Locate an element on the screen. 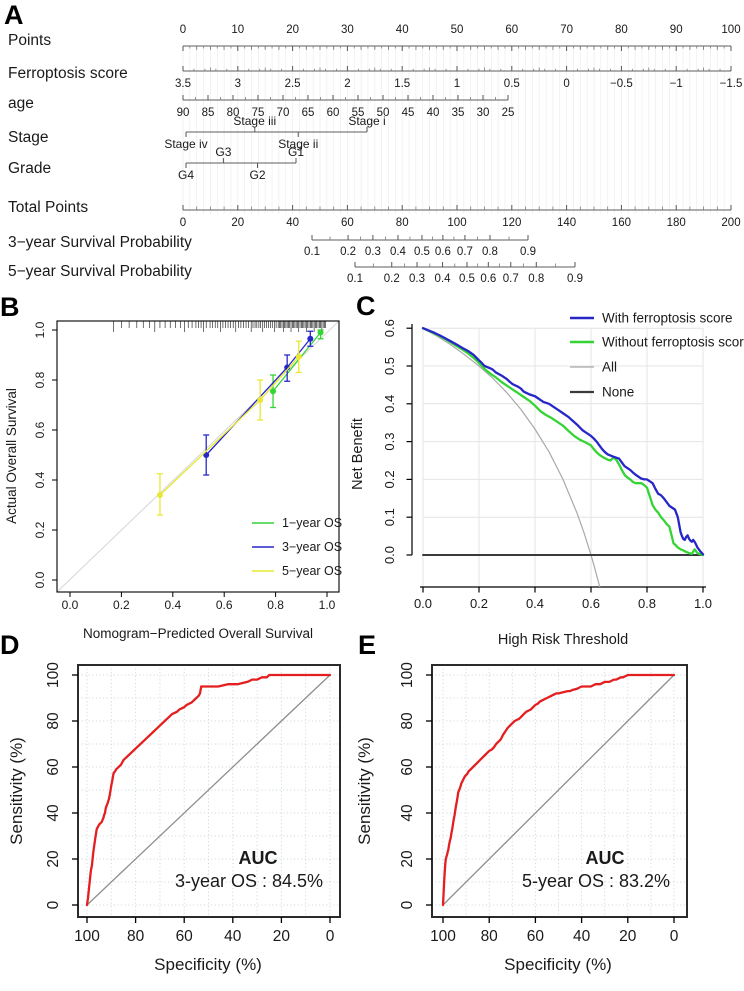 Image resolution: width=744 pixels, height=991 pixels. panel-d-letter: D is located at coordinates (10, 645).